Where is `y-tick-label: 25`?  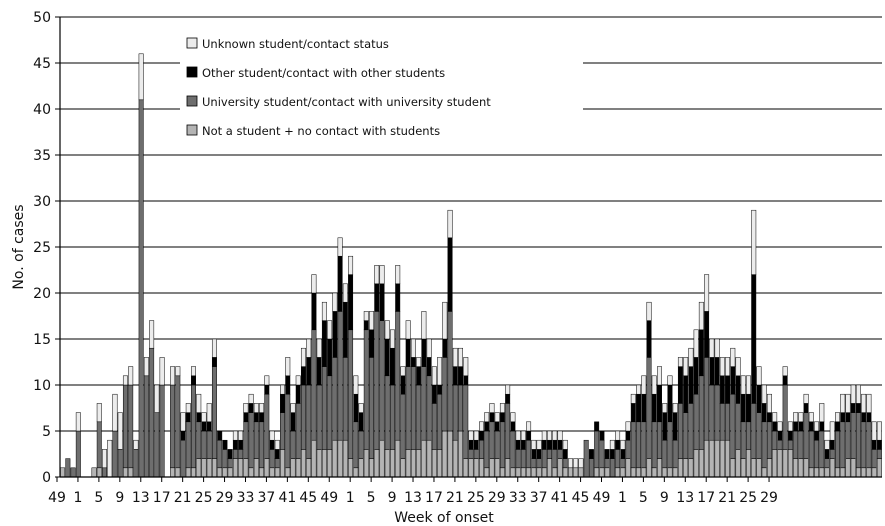 y-tick-label: 25 is located at coordinates (42, 248).